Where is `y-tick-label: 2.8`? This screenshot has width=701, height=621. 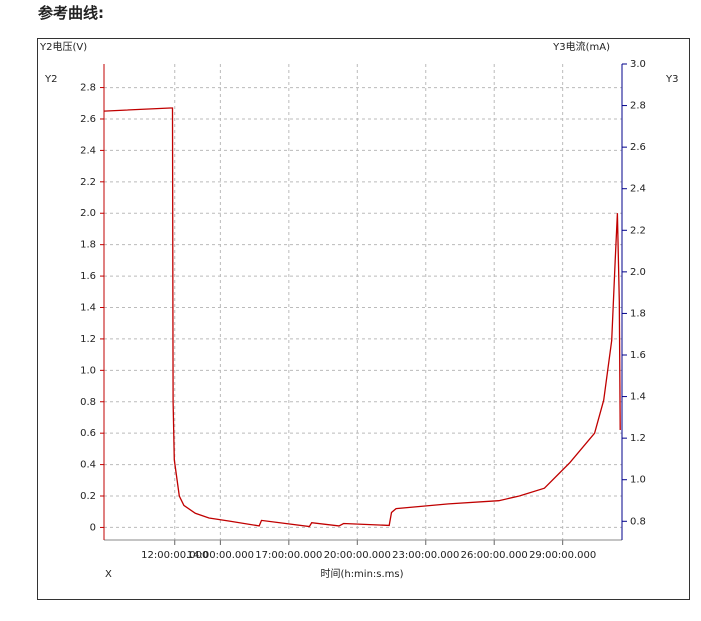 y-tick-label: 2.8 is located at coordinates (88, 88).